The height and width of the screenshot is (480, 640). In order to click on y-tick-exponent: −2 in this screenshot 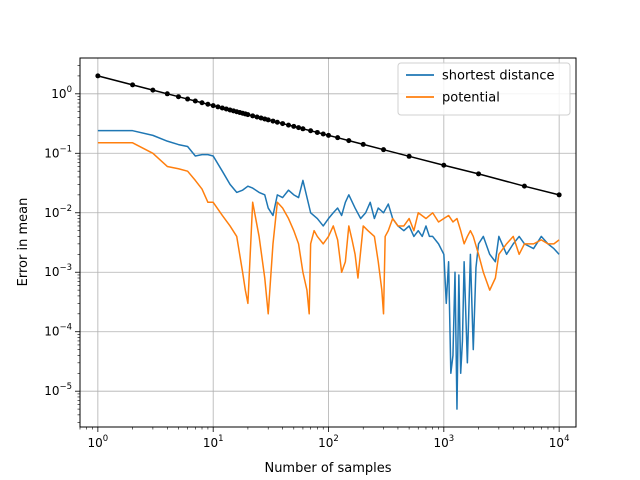, I will do `click(65, 209)`.